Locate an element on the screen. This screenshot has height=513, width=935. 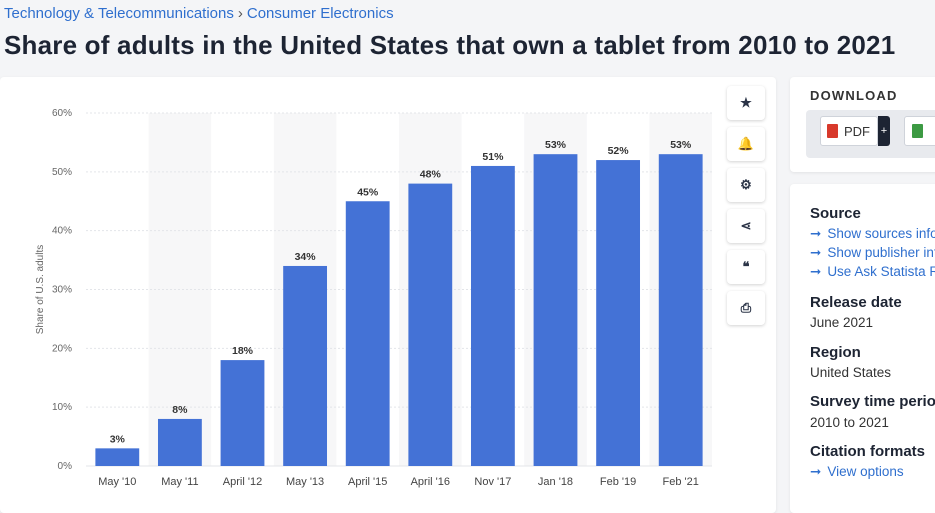
breadcrumb-category-link: Technology & Telecommunications is located at coordinates (119, 13).